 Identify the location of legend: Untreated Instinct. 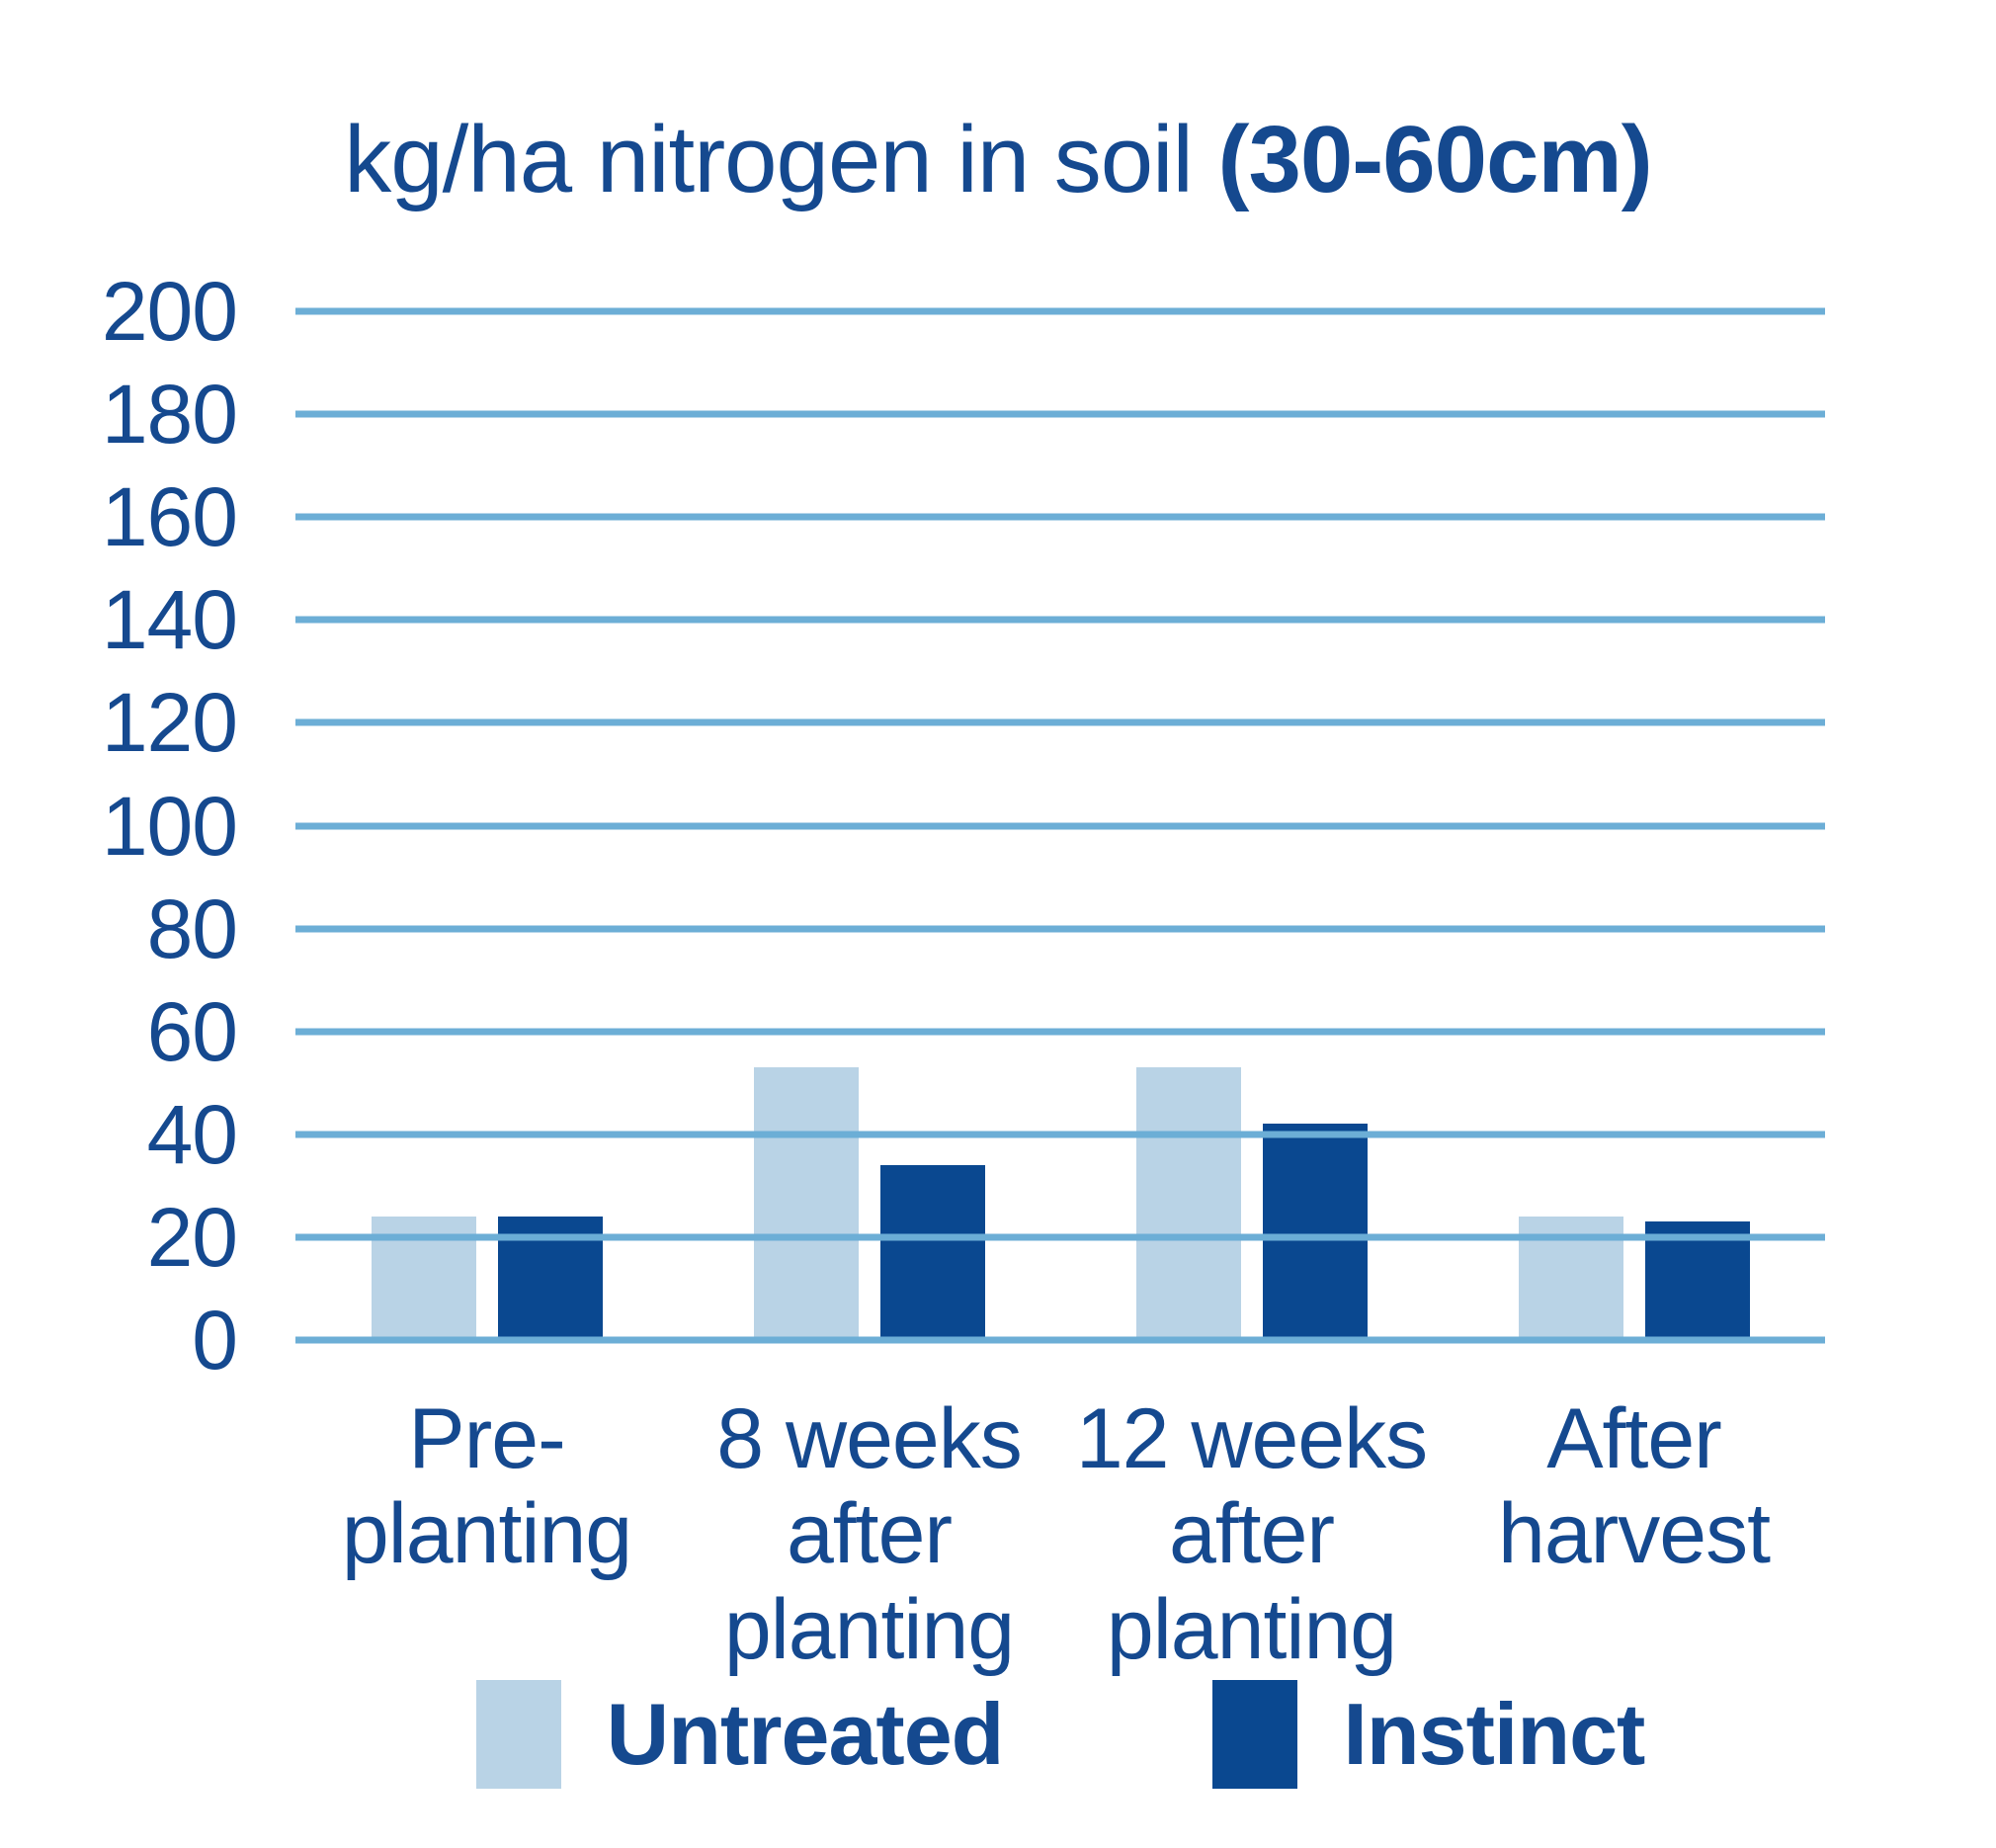
(1060, 1734).